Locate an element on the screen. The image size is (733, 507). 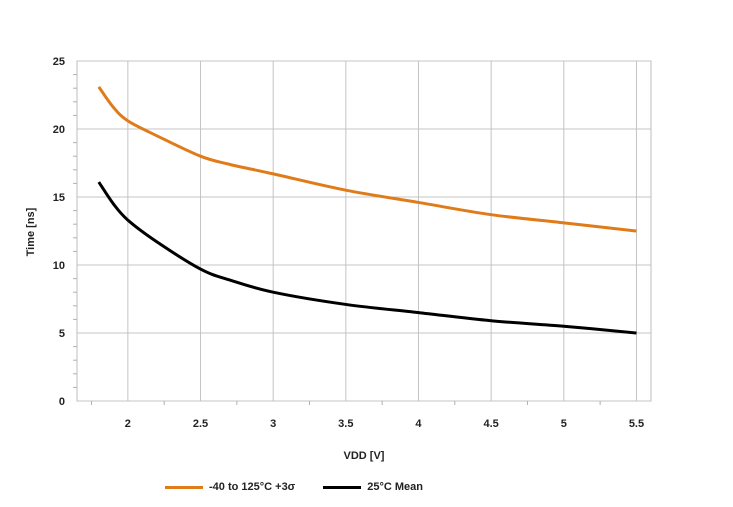
y-tick-label: 25 is located at coordinates (59, 62).